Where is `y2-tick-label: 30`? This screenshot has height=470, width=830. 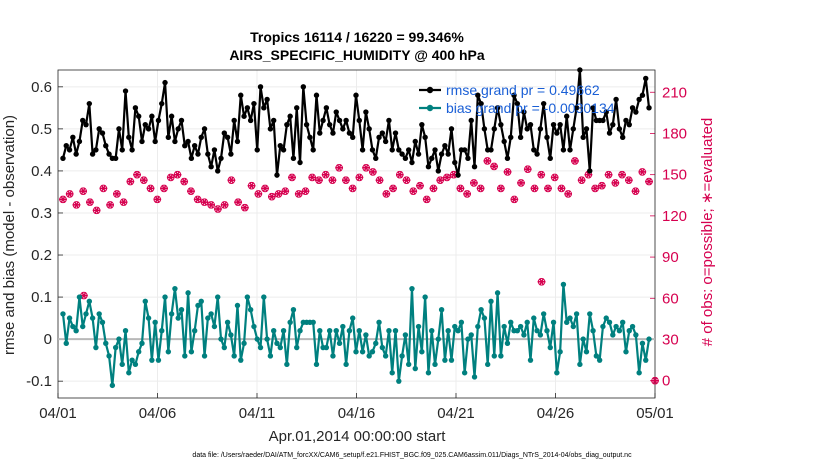 y2-tick-label: 30 is located at coordinates (670, 339).